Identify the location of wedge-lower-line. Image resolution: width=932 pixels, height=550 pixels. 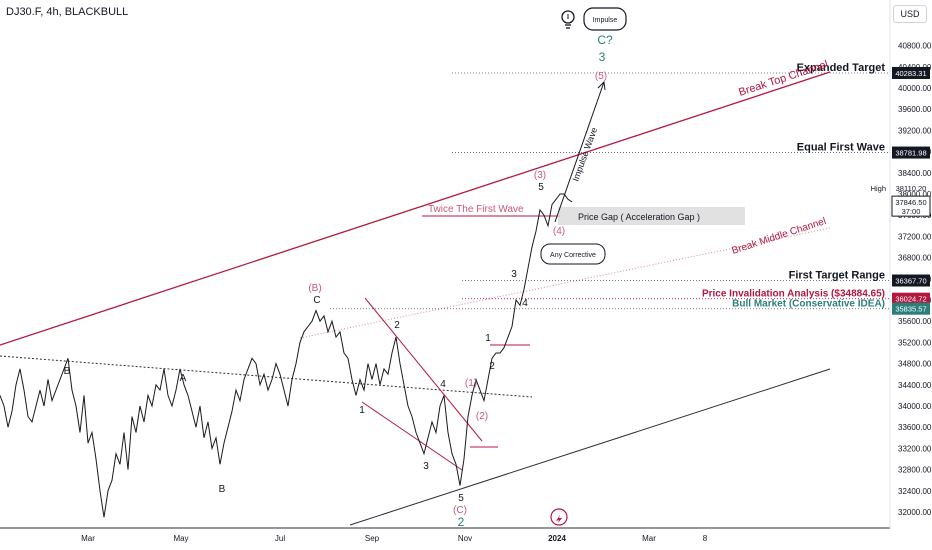
(412, 436).